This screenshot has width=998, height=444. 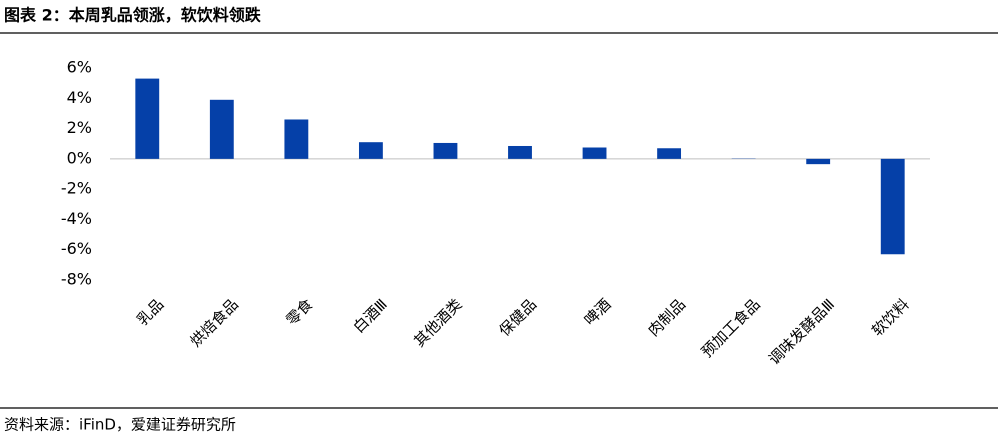 What do you see at coordinates (150, 312) in the screenshot?
I see `x-tick-label: 乳品` at bounding box center [150, 312].